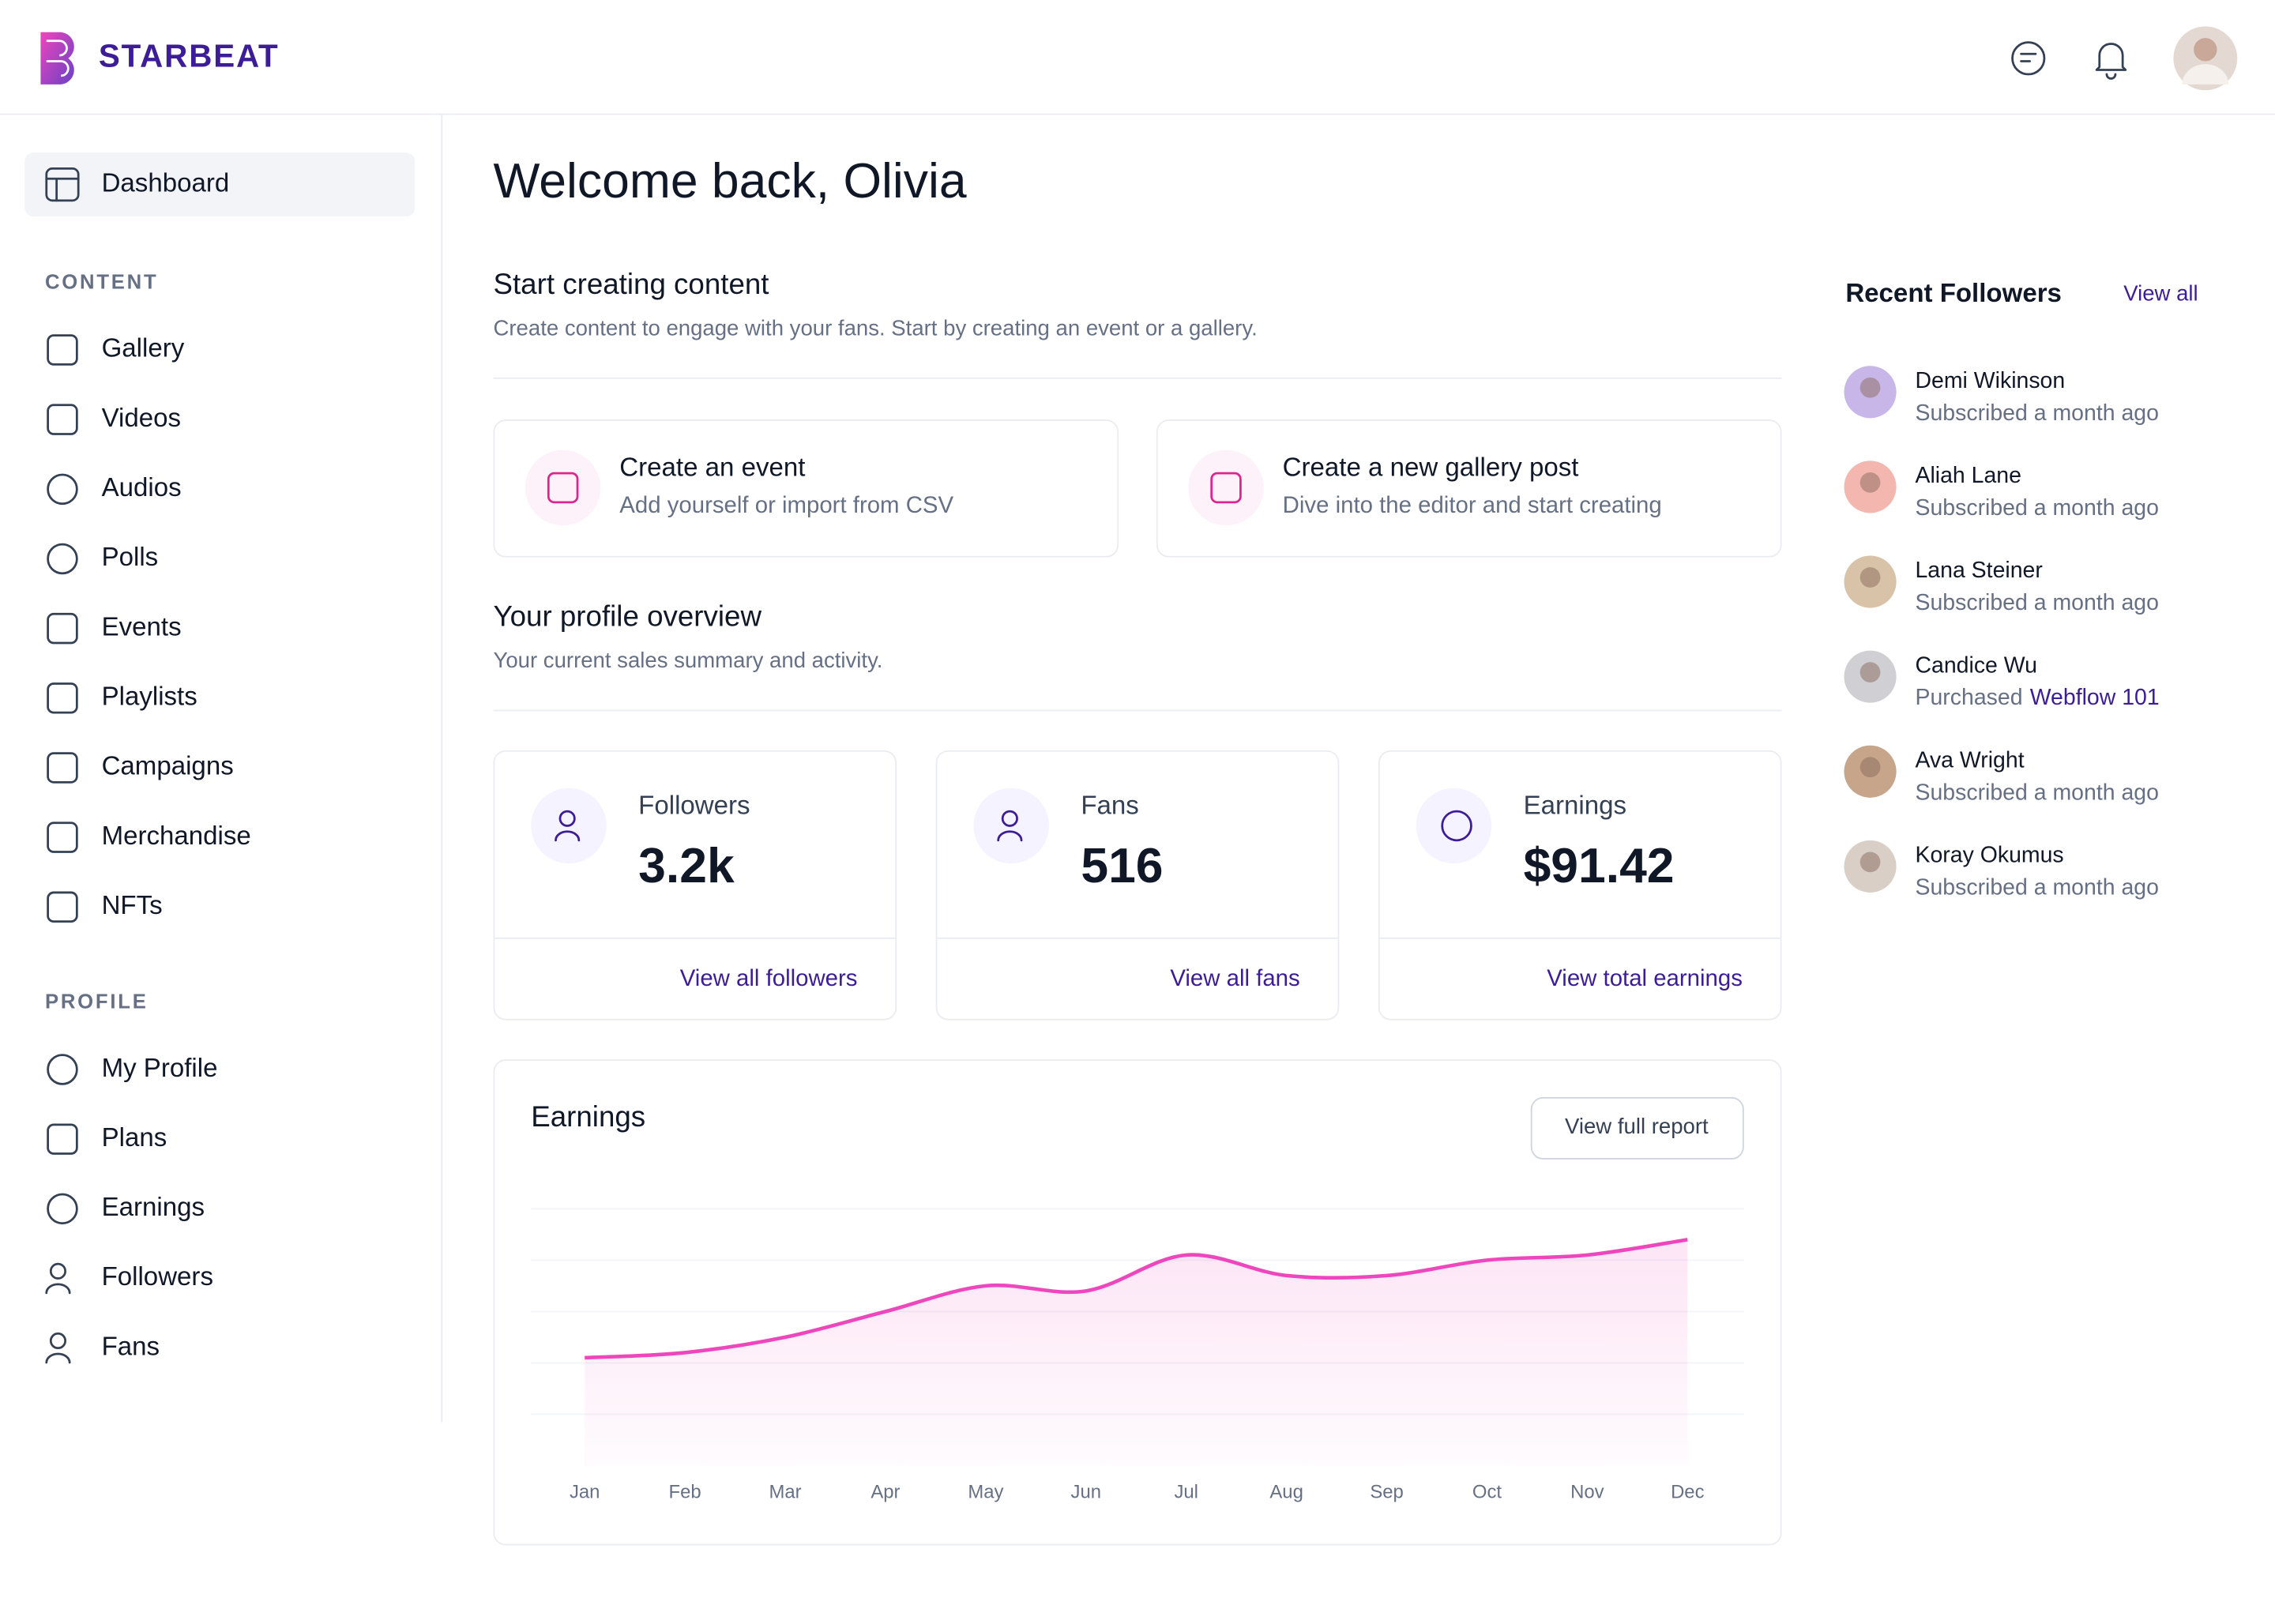 Image resolution: width=2275 pixels, height=1624 pixels. What do you see at coordinates (1688, 1492) in the screenshot?
I see `x-tick-label: Dec` at bounding box center [1688, 1492].